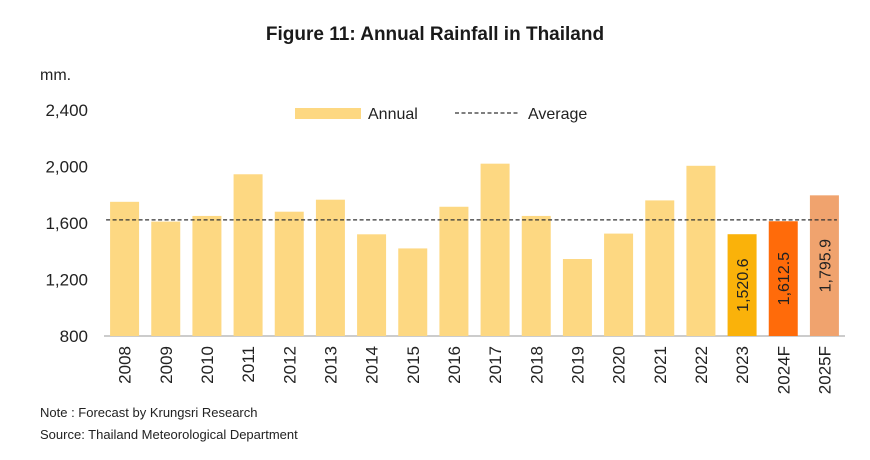 The width and height of the screenshot is (870, 460). I want to click on y-tick-label: 800, so click(74, 336).